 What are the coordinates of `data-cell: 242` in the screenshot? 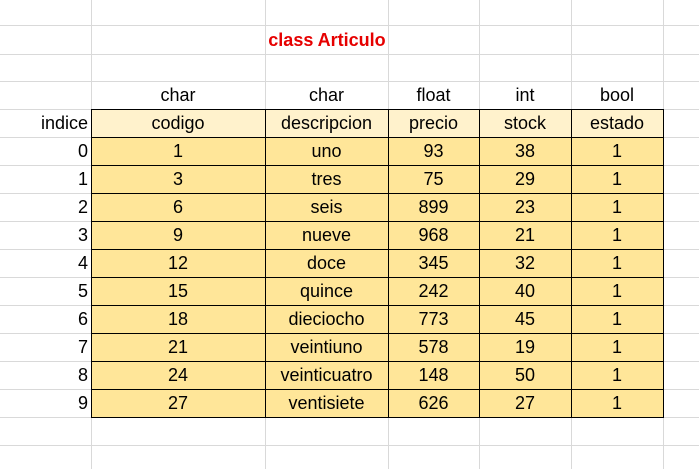 It's located at (433, 291).